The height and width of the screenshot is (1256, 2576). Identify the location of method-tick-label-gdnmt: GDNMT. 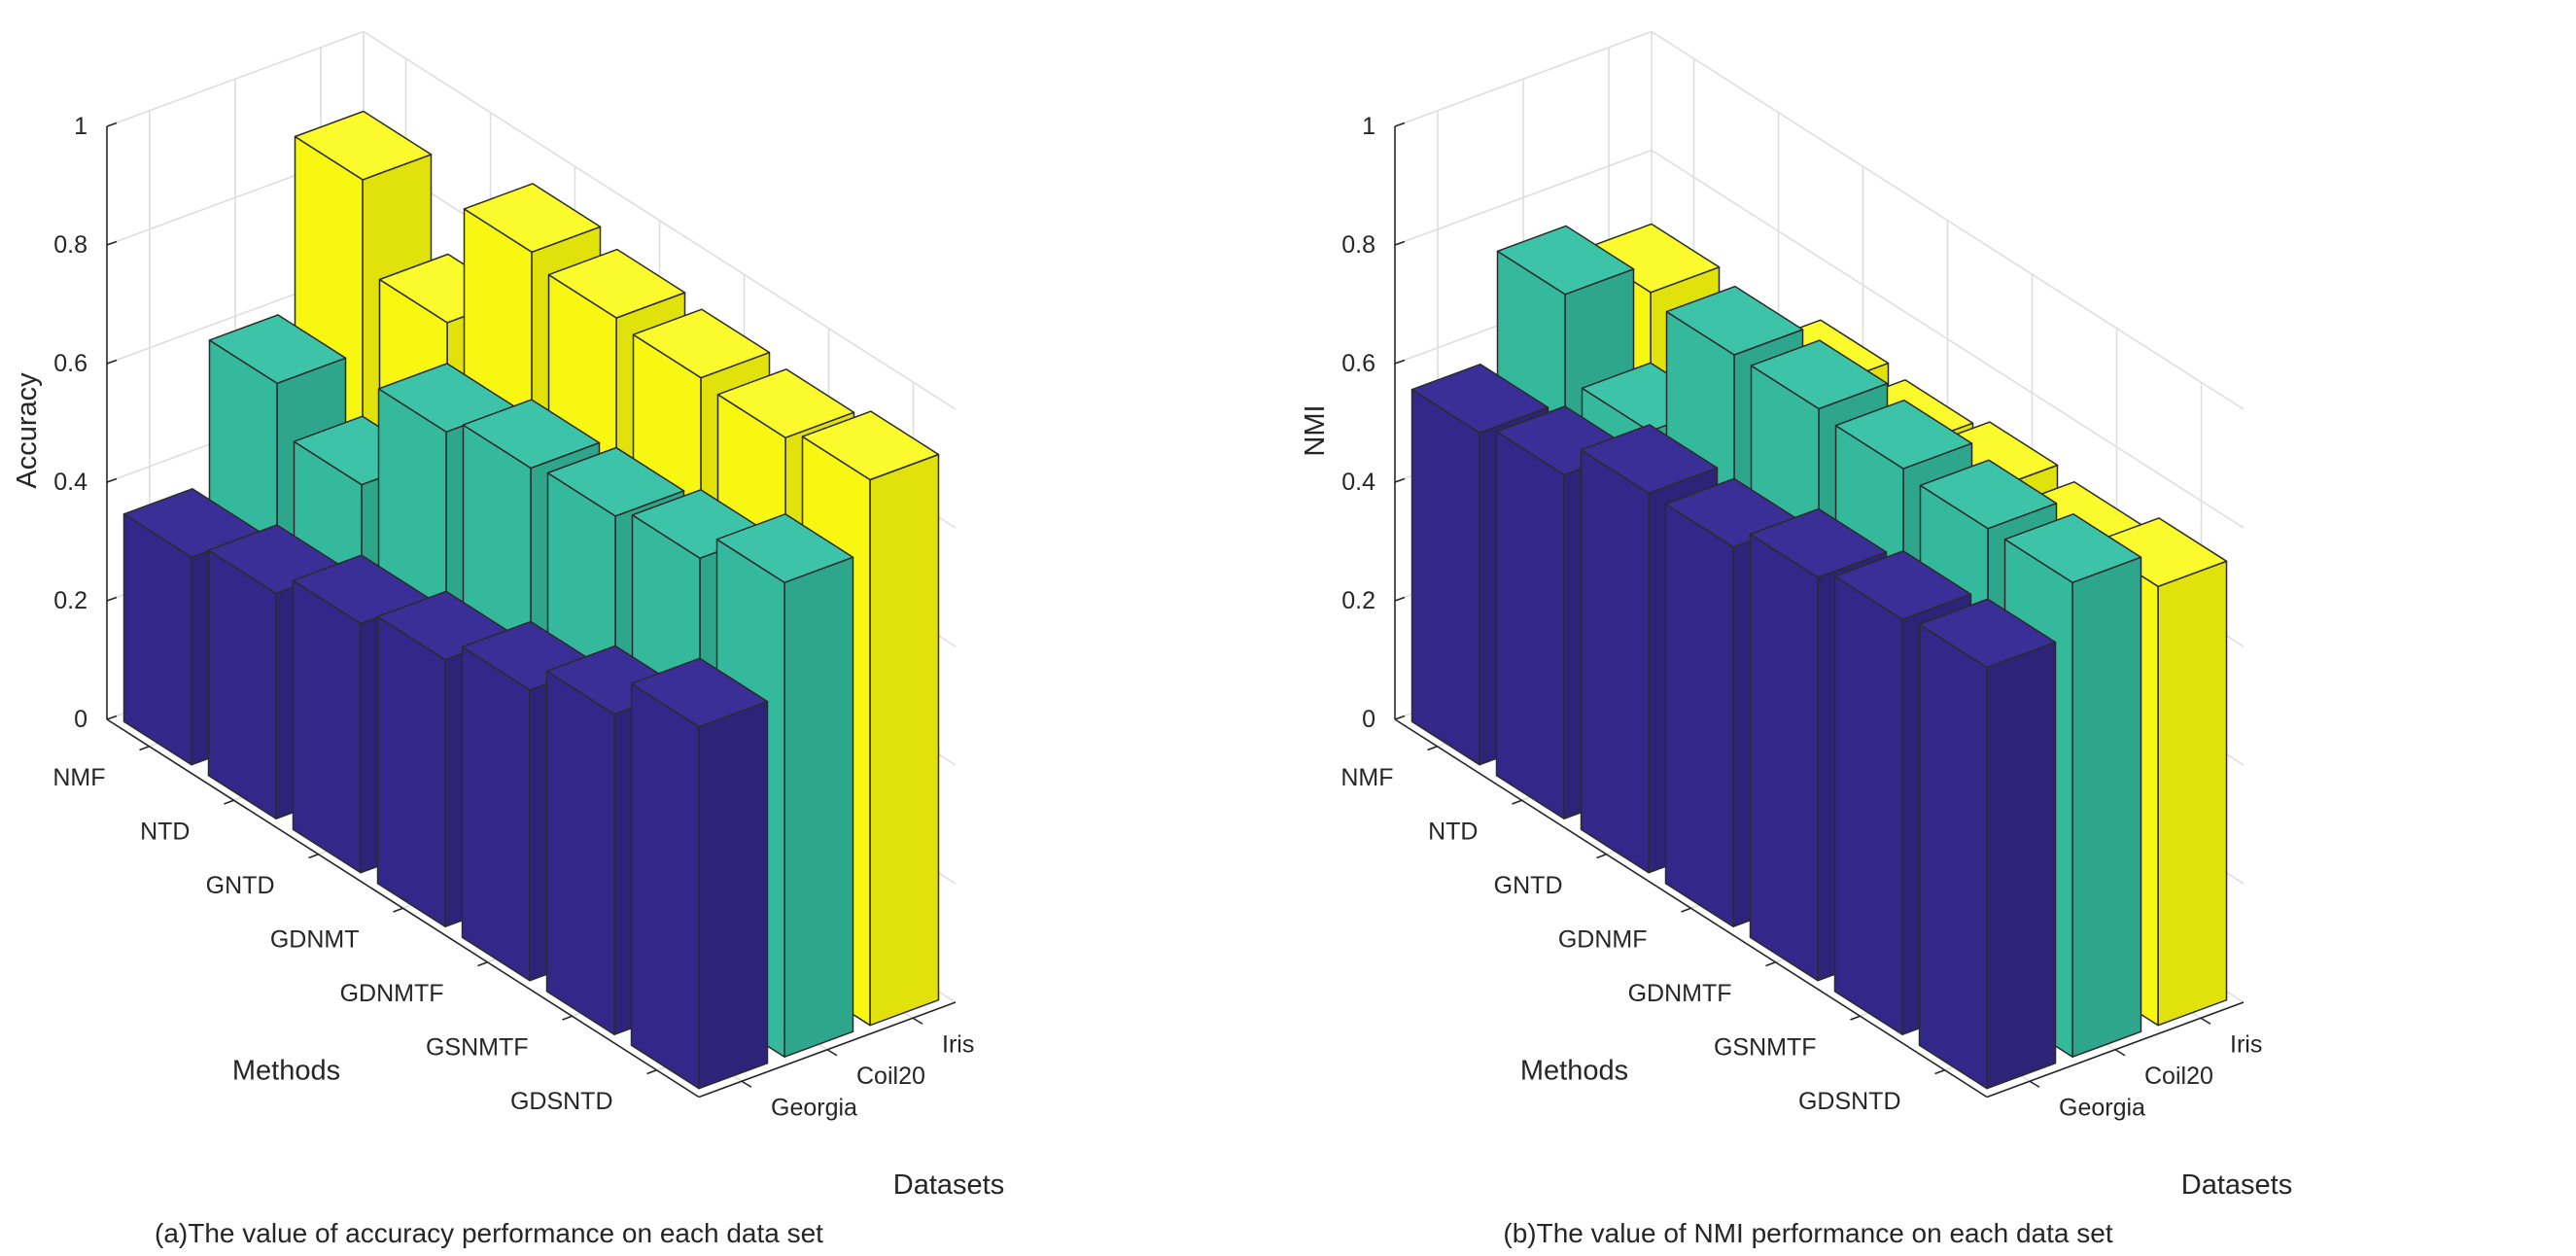
(315, 939).